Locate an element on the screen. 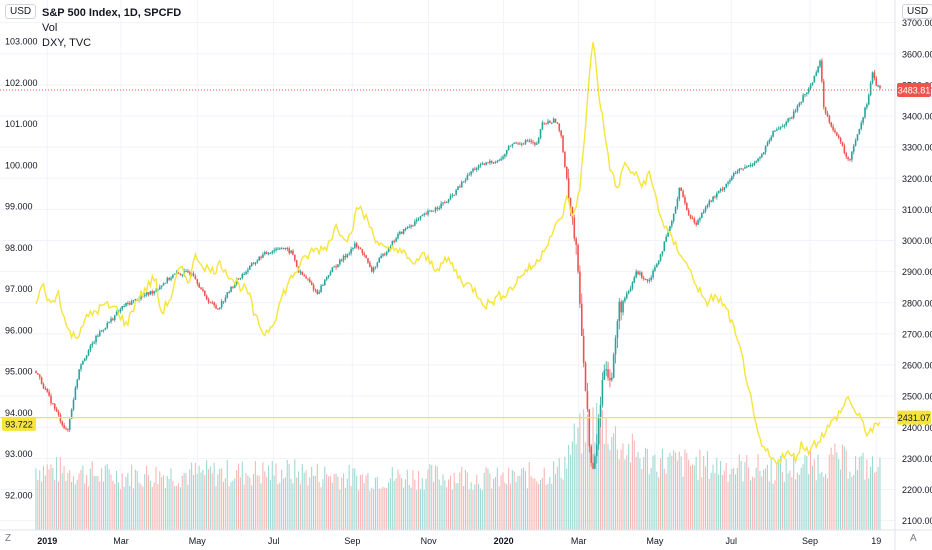 This screenshot has height=550, width=932. time-axis-tick-label: Mar is located at coordinates (579, 541).